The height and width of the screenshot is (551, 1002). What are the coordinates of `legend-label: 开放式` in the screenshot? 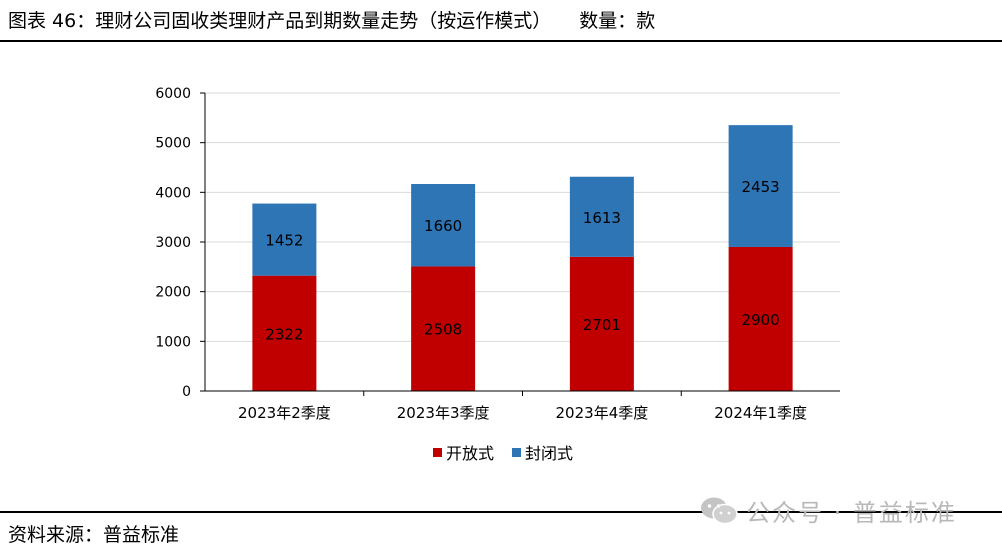 It's located at (470, 453).